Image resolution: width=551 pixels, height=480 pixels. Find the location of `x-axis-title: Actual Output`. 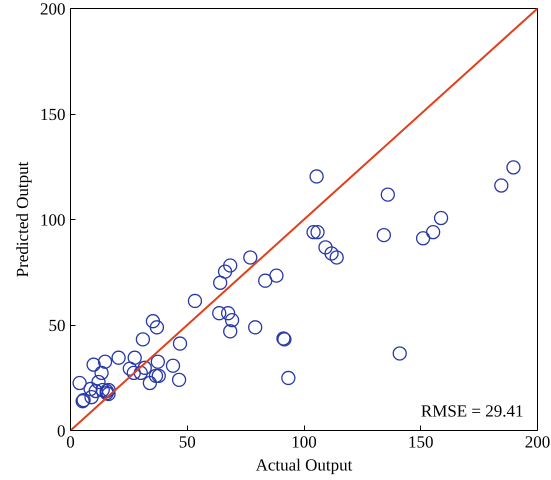

x-axis-title: Actual Output is located at coordinates (304, 465).